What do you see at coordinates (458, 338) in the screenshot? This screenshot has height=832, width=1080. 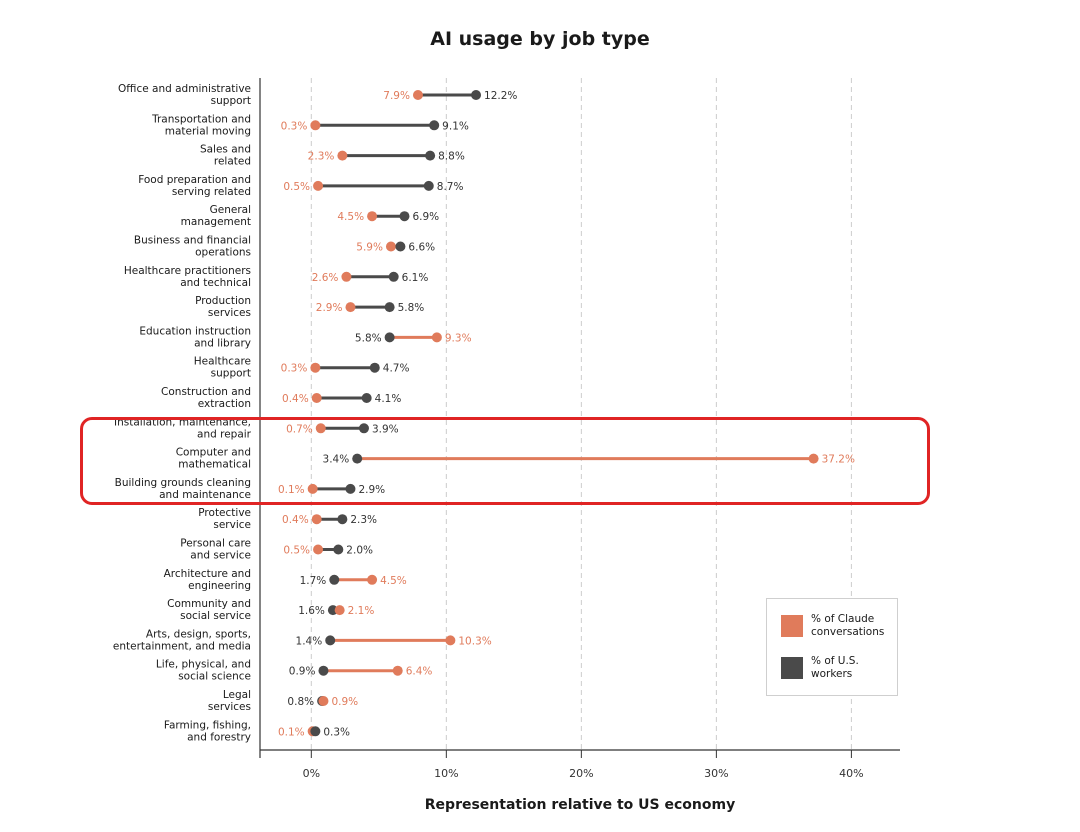 I see `claude-value-label: 9.3%` at bounding box center [458, 338].